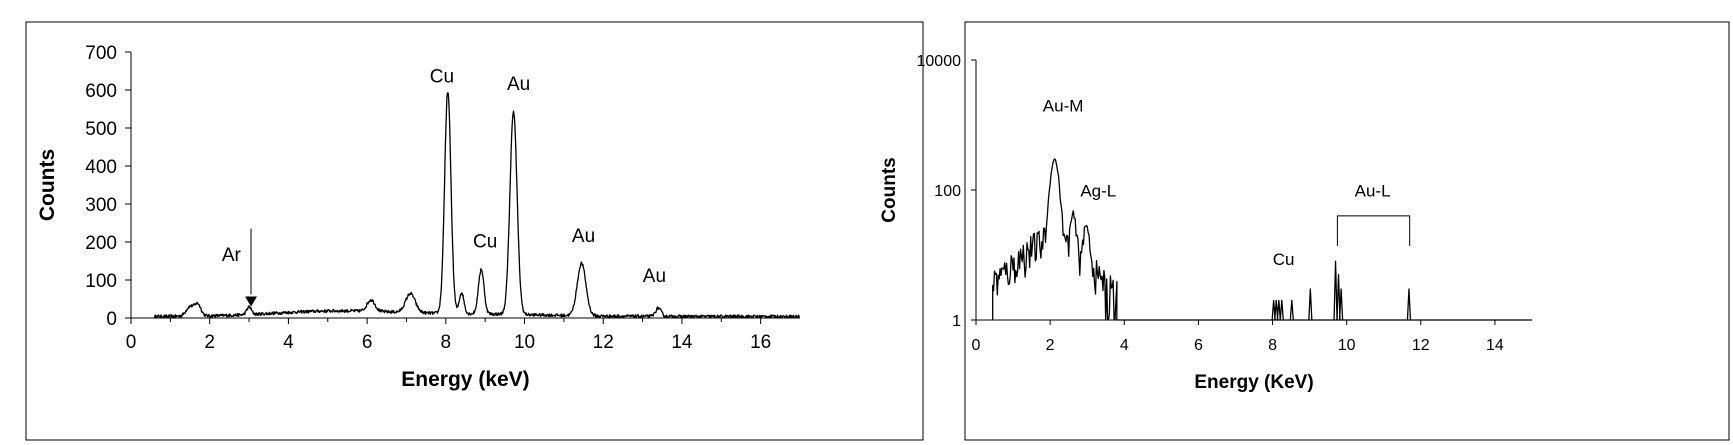  I want to click on ar-arrow-head, so click(251, 301).